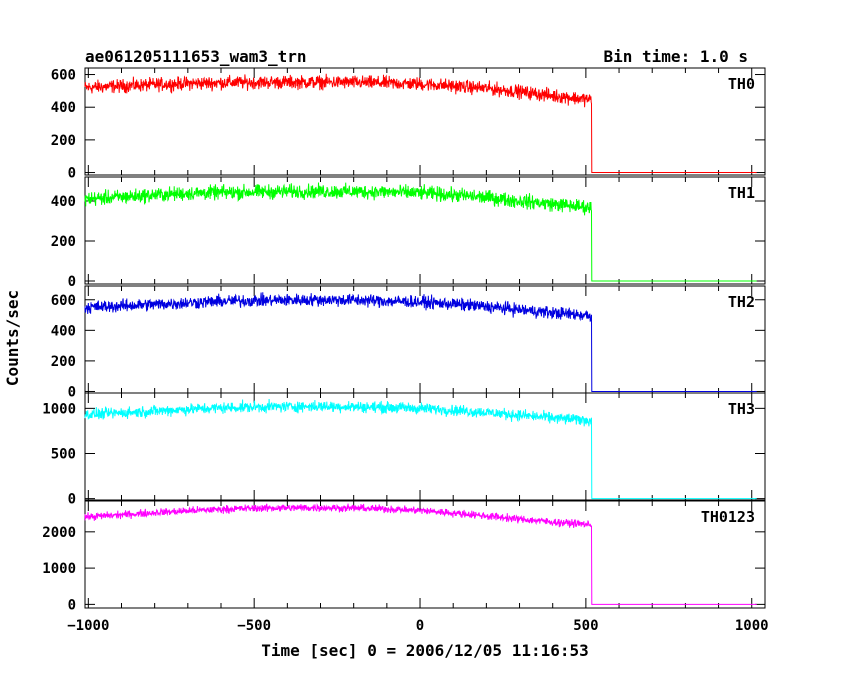 This screenshot has width=850, height=680. I want to click on panel-th3: 0 500 1000 TH3, so click(404, 450).